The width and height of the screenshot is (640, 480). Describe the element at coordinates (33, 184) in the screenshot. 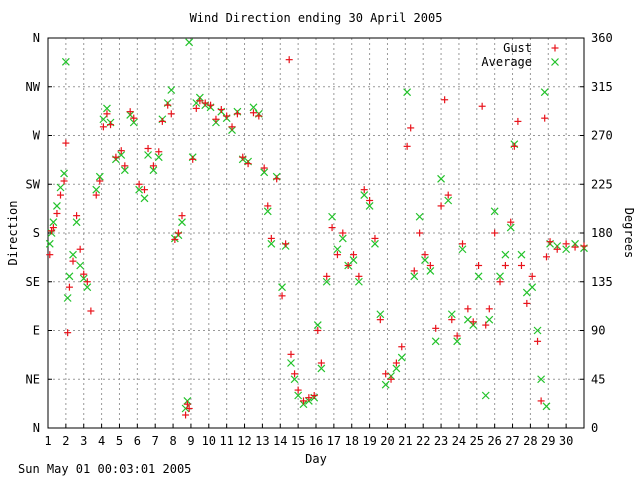

I see `y-tick-label-left: SW` at that location.